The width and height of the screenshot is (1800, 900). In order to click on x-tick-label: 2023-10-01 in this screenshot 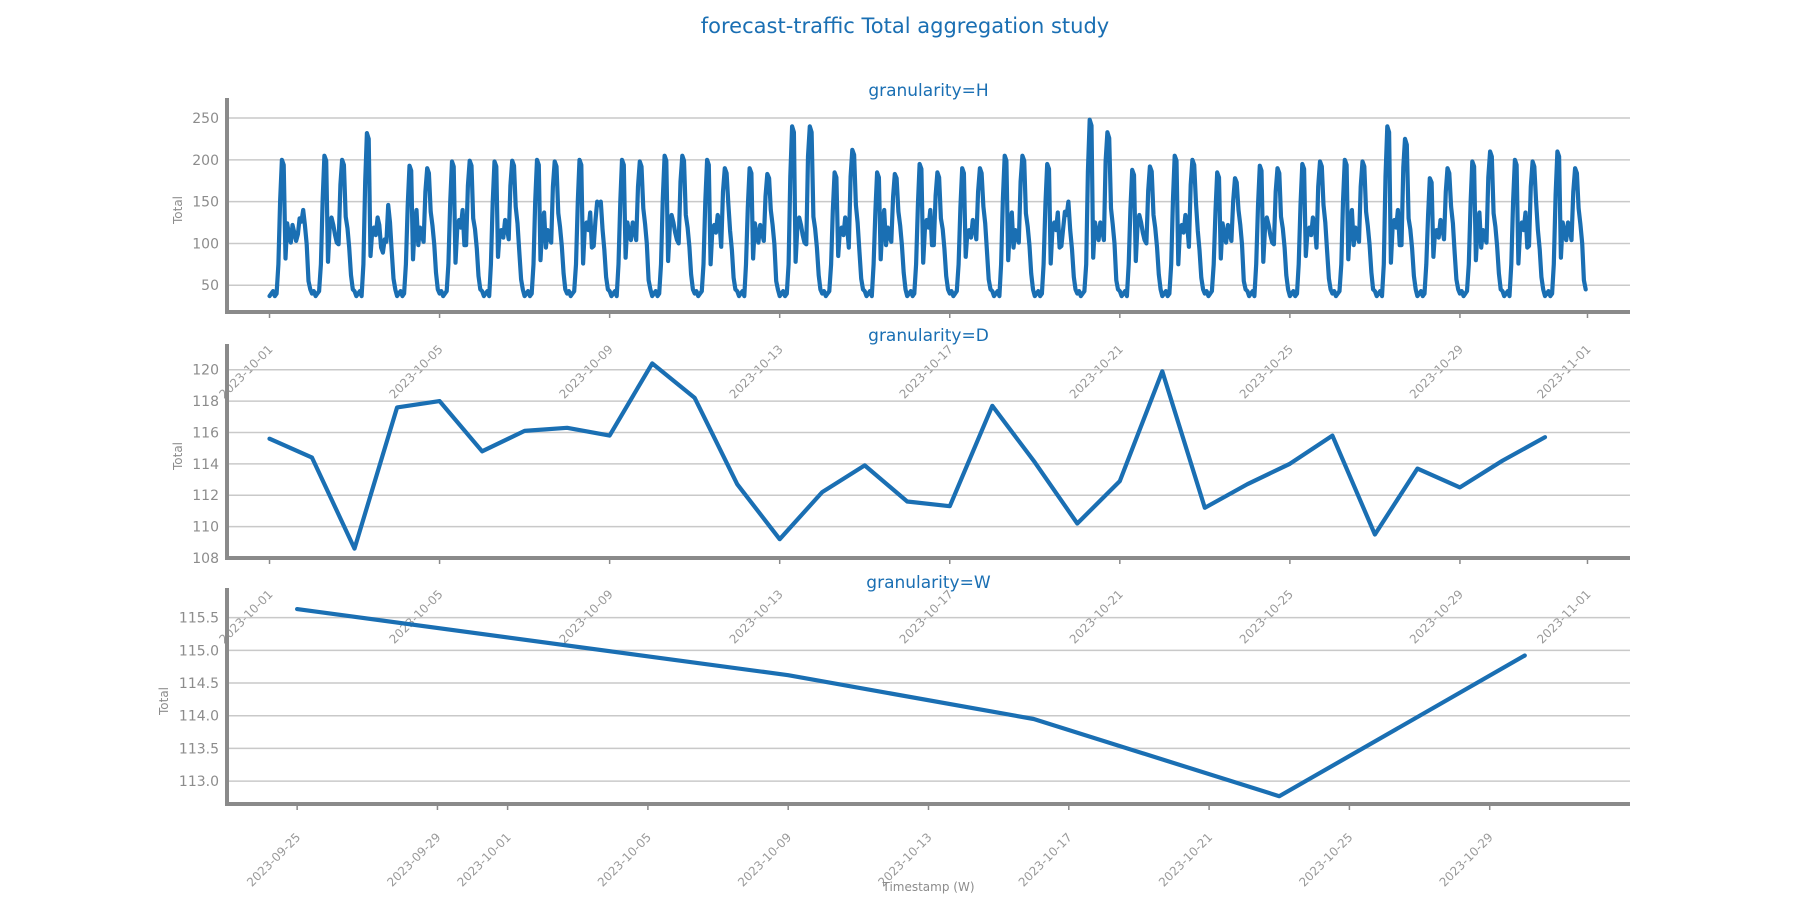, I will do `click(484, 859)`.